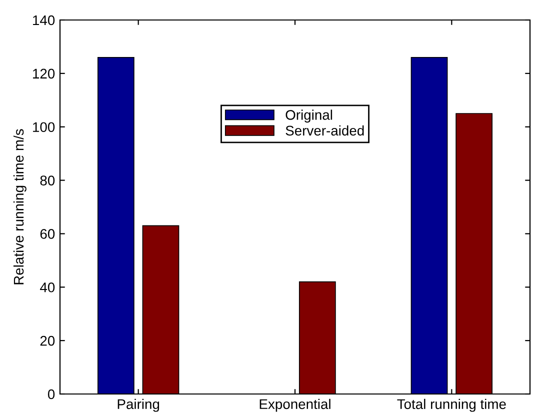 The width and height of the screenshot is (537, 414). I want to click on y-tick-label: 0, so click(51, 394).